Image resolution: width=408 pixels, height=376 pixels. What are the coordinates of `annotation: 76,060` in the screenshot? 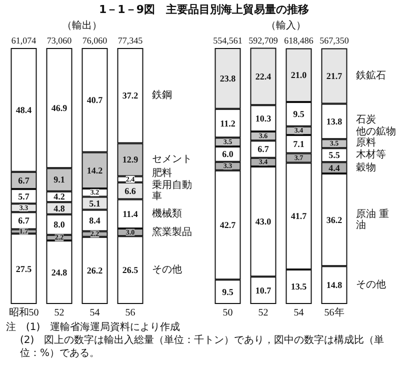 It's located at (95, 41).